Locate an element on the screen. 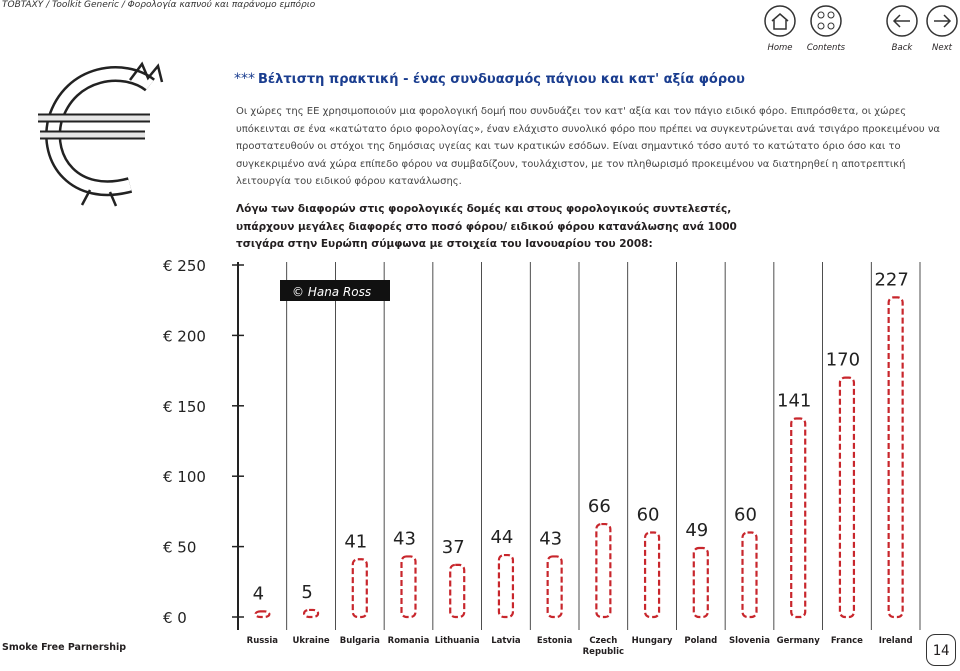 The height and width of the screenshot is (671, 960). nav-home: Home is located at coordinates (780, 26).